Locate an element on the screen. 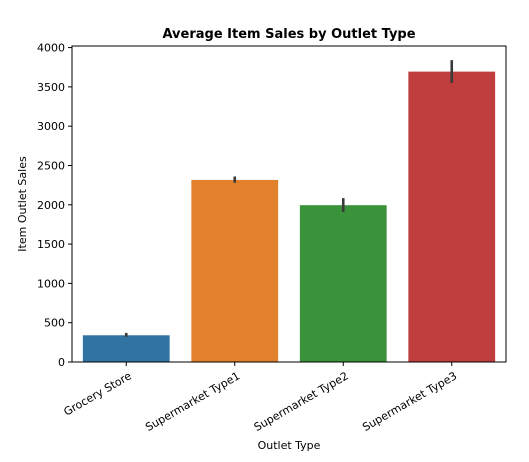  y-tick-label-3: 1500 is located at coordinates (51, 244).